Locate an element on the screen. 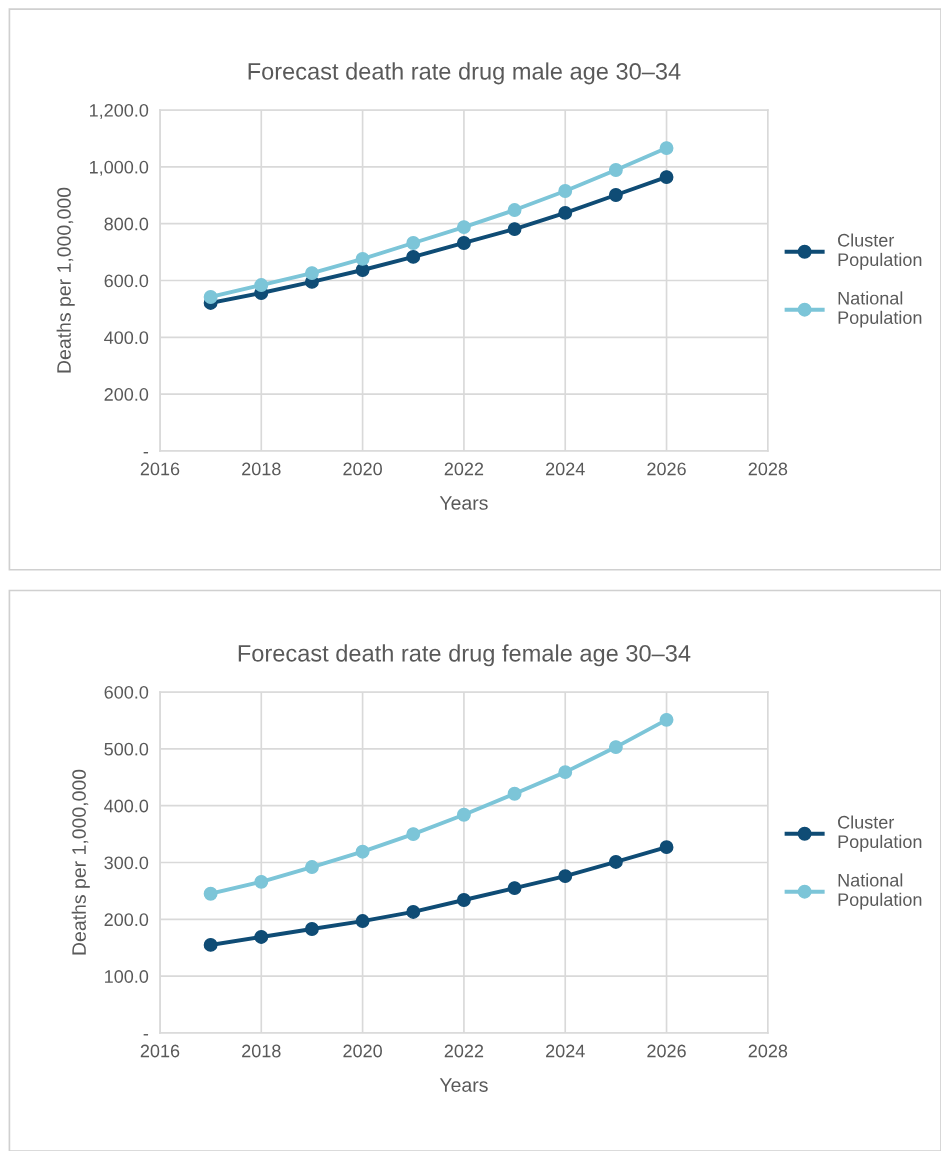 The height and width of the screenshot is (1151, 941). chart-title: Forecast death rate drug female age 30–34 is located at coordinates (464, 655).